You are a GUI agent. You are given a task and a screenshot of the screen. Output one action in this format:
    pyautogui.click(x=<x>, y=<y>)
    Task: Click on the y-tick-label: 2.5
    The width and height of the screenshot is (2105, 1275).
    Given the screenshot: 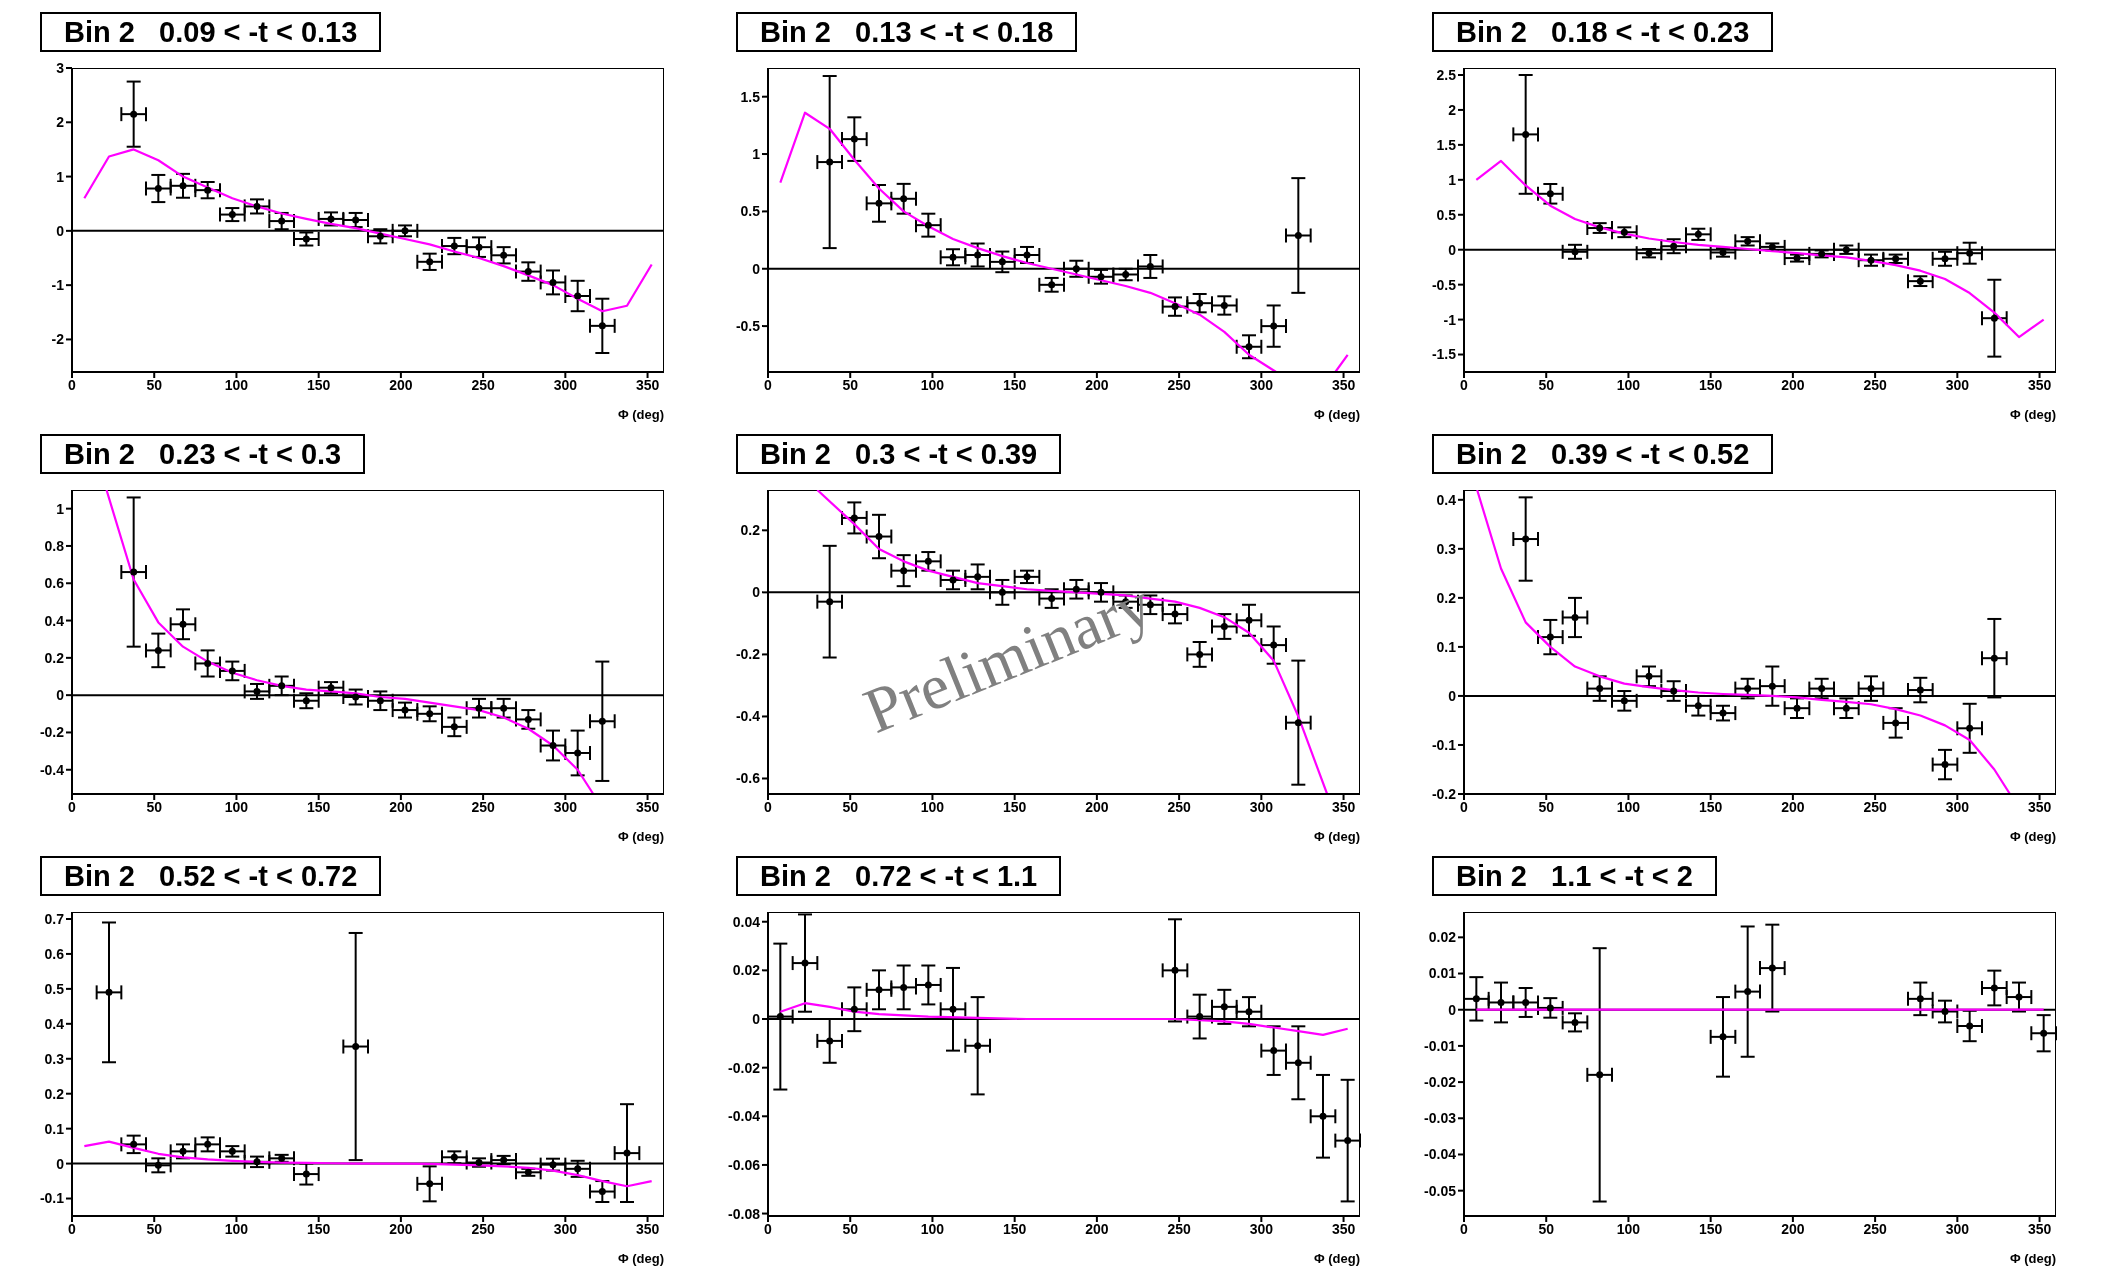 What is the action you would take?
    pyautogui.click(x=1446, y=74)
    